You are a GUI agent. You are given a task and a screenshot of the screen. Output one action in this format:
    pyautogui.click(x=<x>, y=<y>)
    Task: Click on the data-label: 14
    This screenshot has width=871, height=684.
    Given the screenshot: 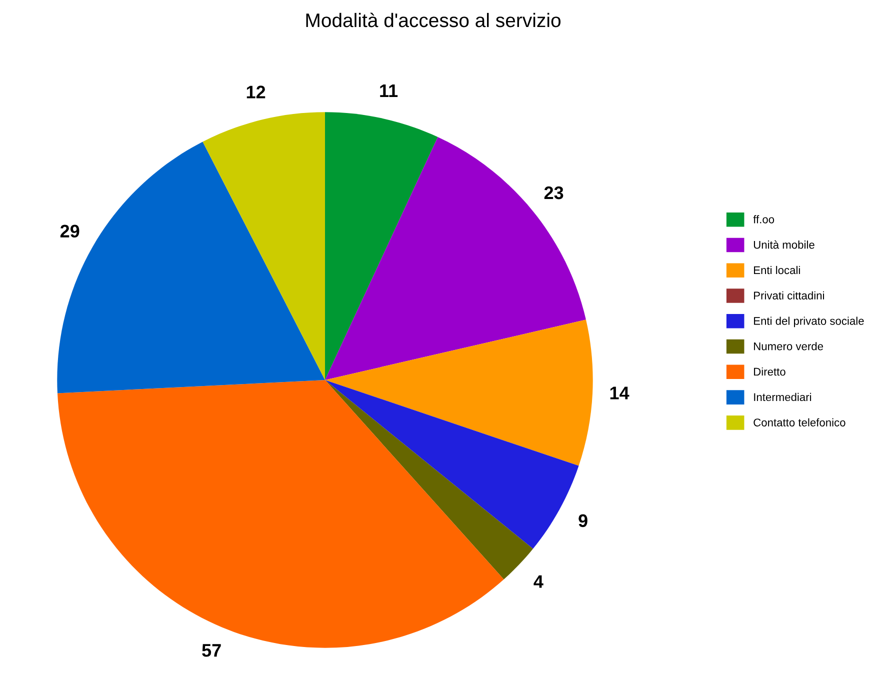 What is the action you would take?
    pyautogui.click(x=620, y=393)
    